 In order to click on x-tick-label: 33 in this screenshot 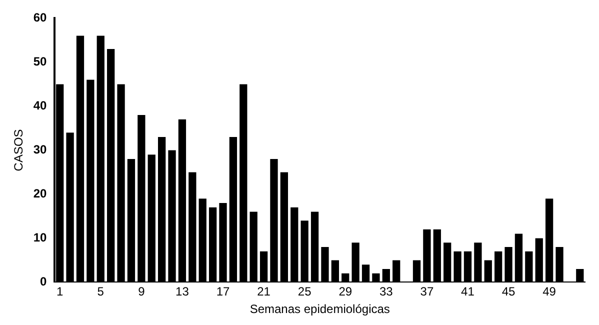, I will do `click(386, 291)`.